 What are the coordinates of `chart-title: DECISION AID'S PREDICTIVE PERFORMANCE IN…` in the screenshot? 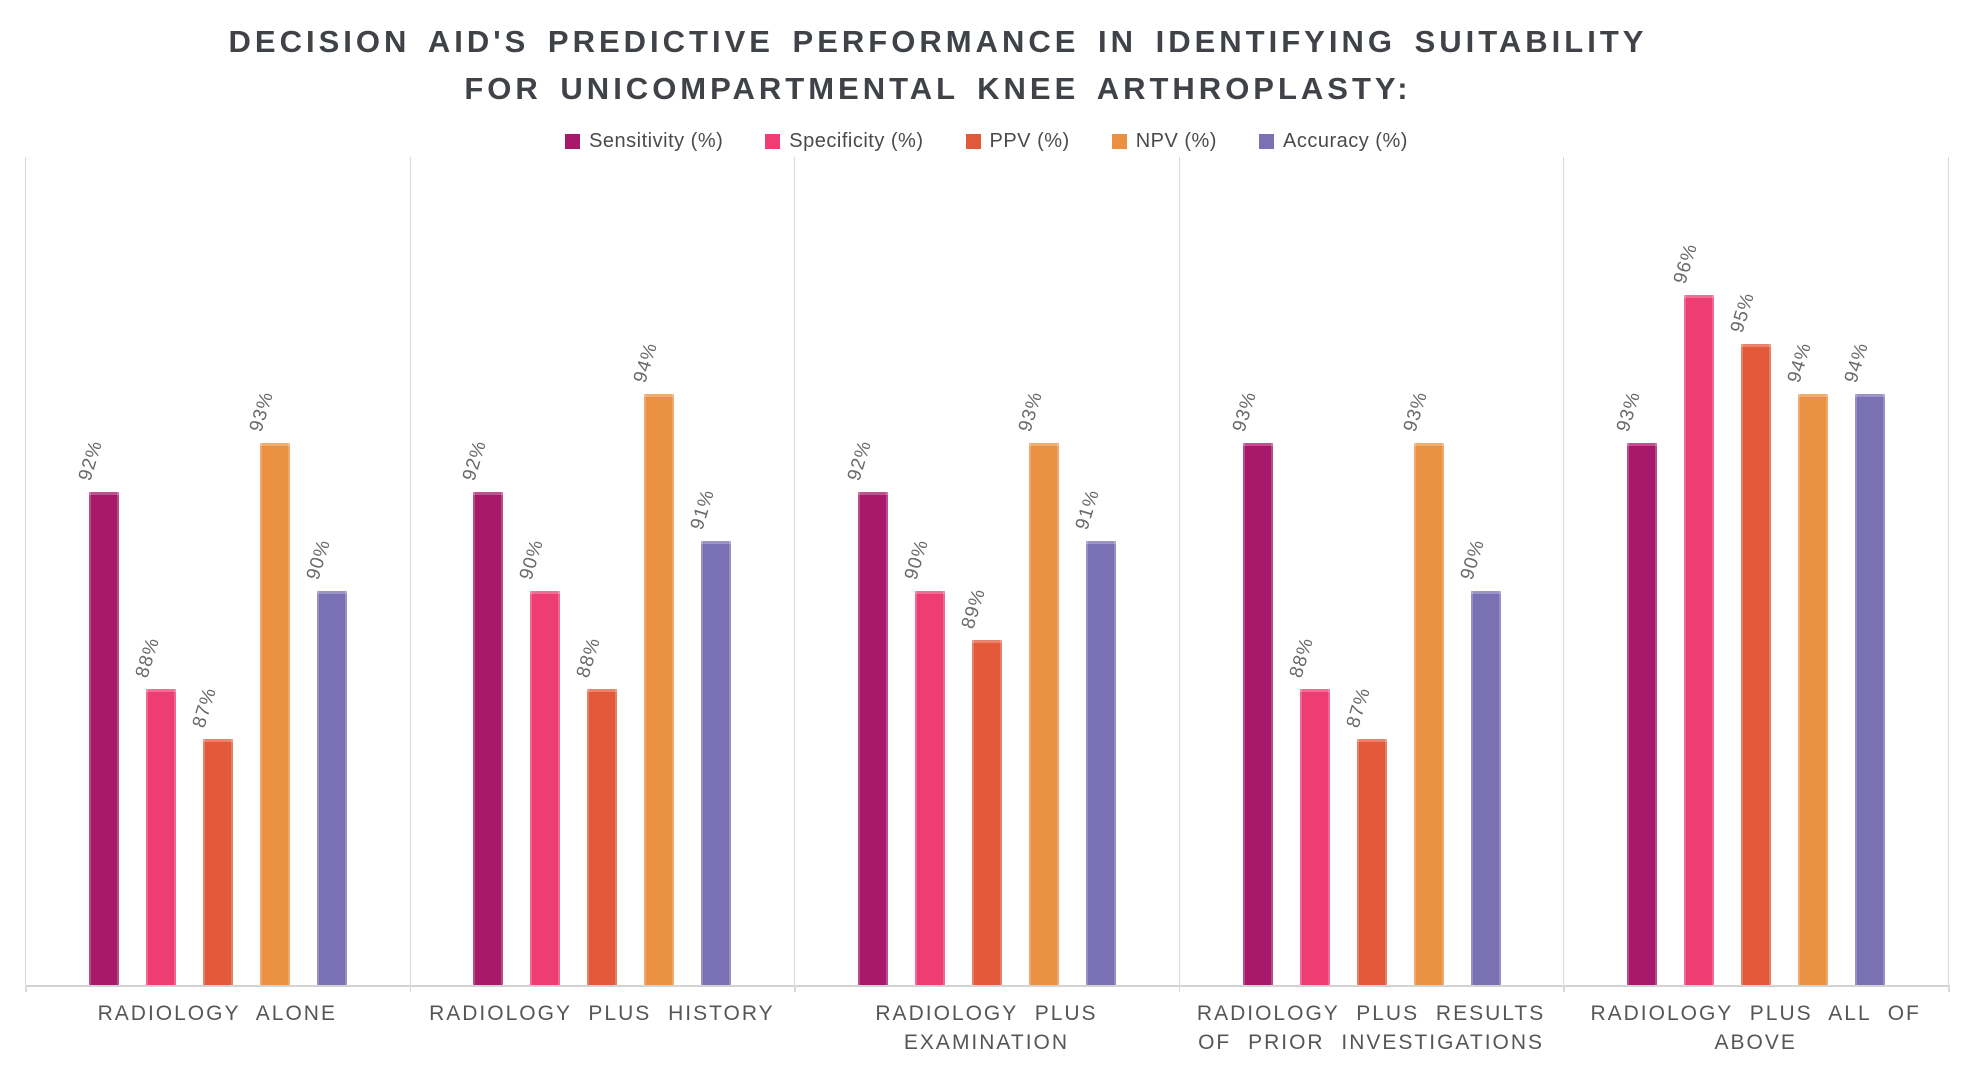 It's located at (986, 65).